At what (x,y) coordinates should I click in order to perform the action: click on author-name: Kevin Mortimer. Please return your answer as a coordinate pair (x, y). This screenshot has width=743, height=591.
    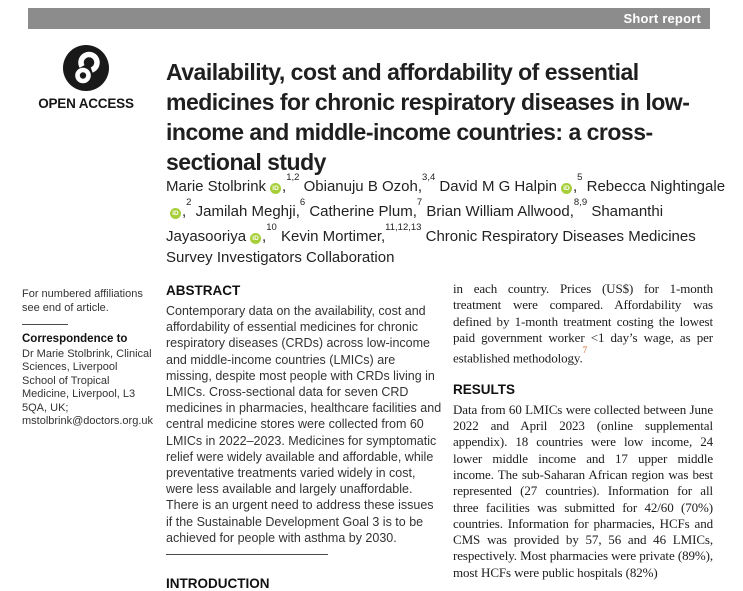
    Looking at the image, I should click on (330, 236).